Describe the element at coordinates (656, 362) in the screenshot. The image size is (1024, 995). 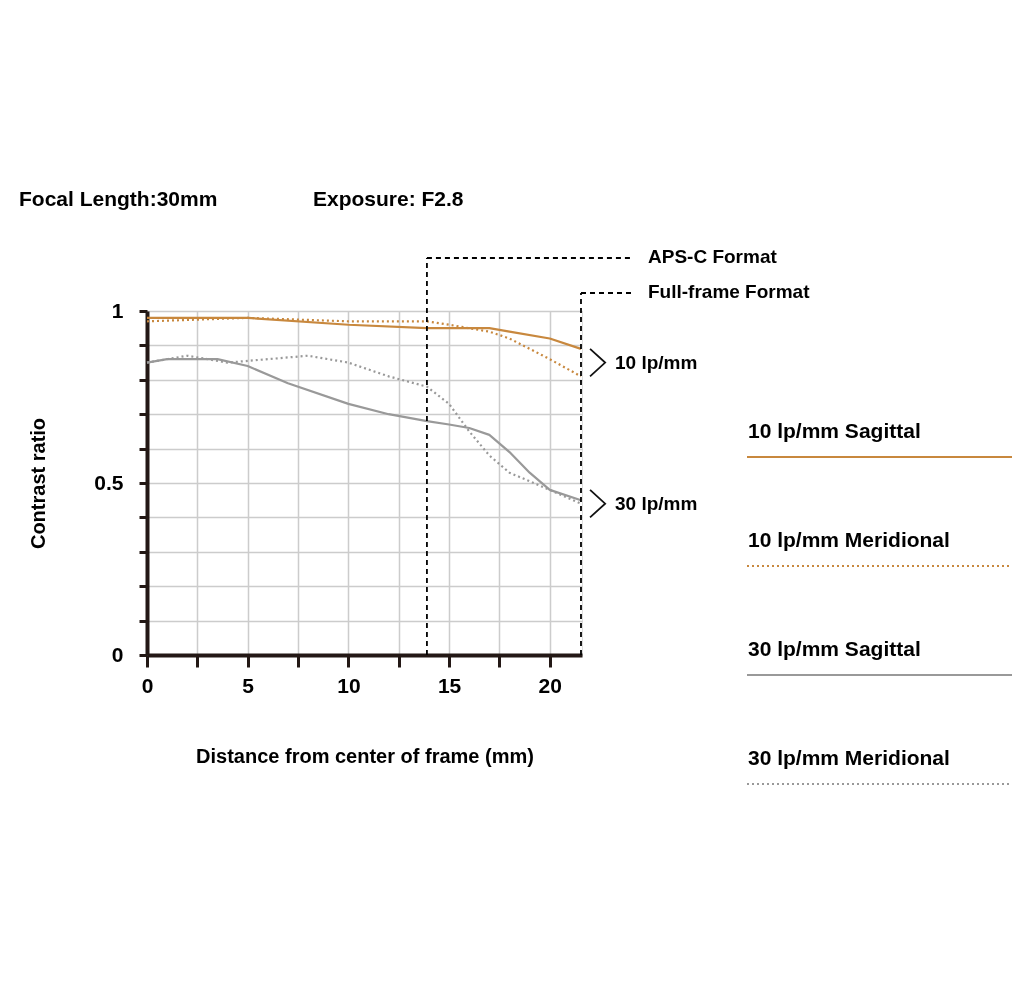
I see `annotation: 10 lp/mm` at that location.